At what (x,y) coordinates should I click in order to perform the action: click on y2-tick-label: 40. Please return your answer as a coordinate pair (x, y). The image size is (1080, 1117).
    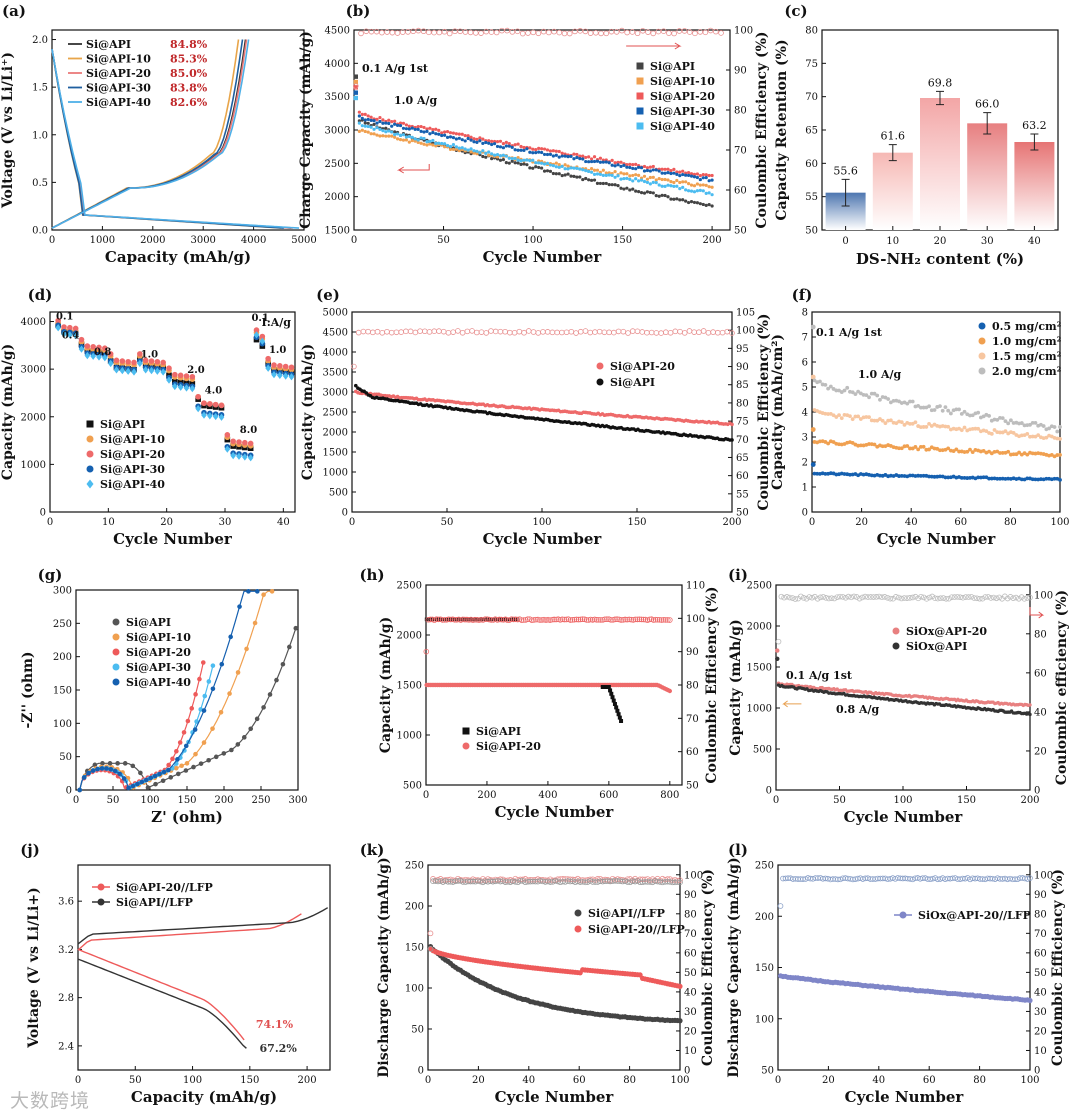
    Looking at the image, I should click on (690, 992).